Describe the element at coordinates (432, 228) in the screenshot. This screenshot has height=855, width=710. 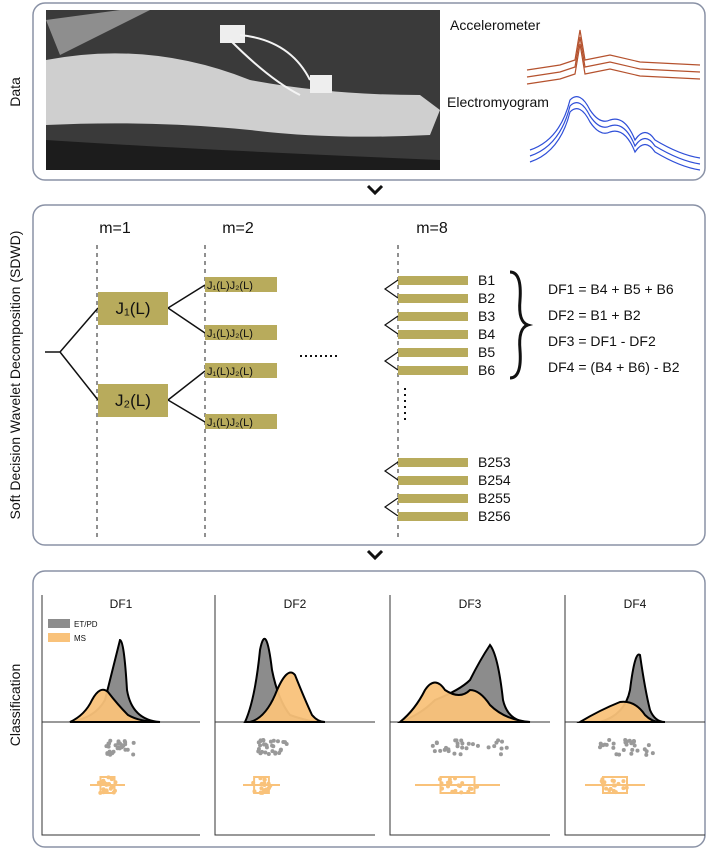
I see `level-label: m=8` at that location.